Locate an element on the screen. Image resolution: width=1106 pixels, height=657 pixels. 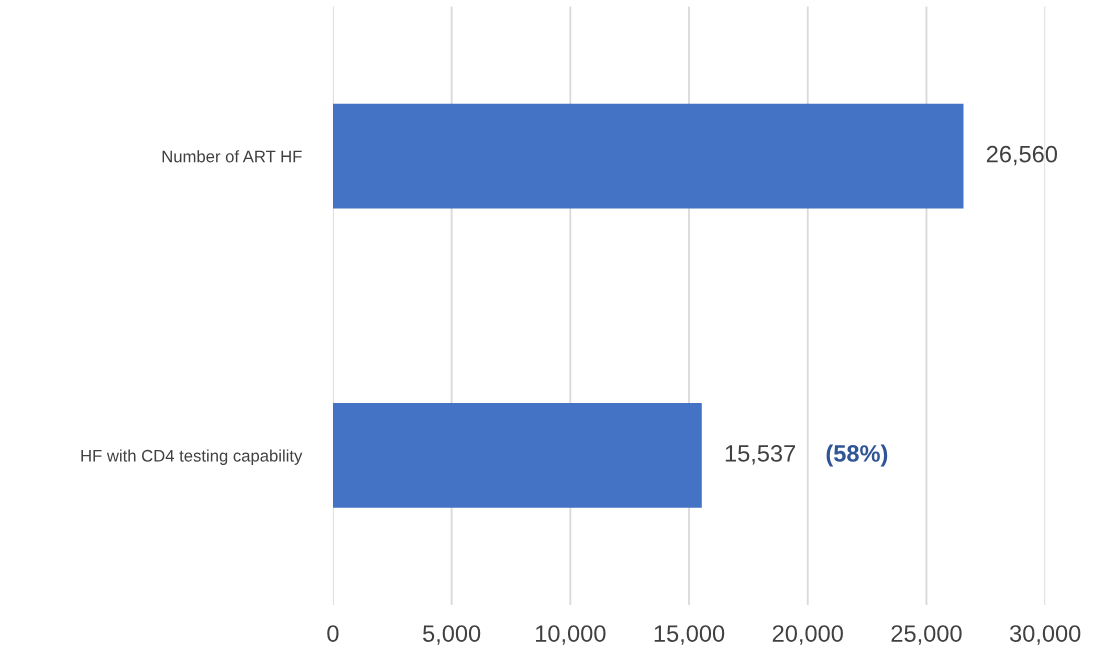
x-tick-label: 5,000 is located at coordinates (452, 635).